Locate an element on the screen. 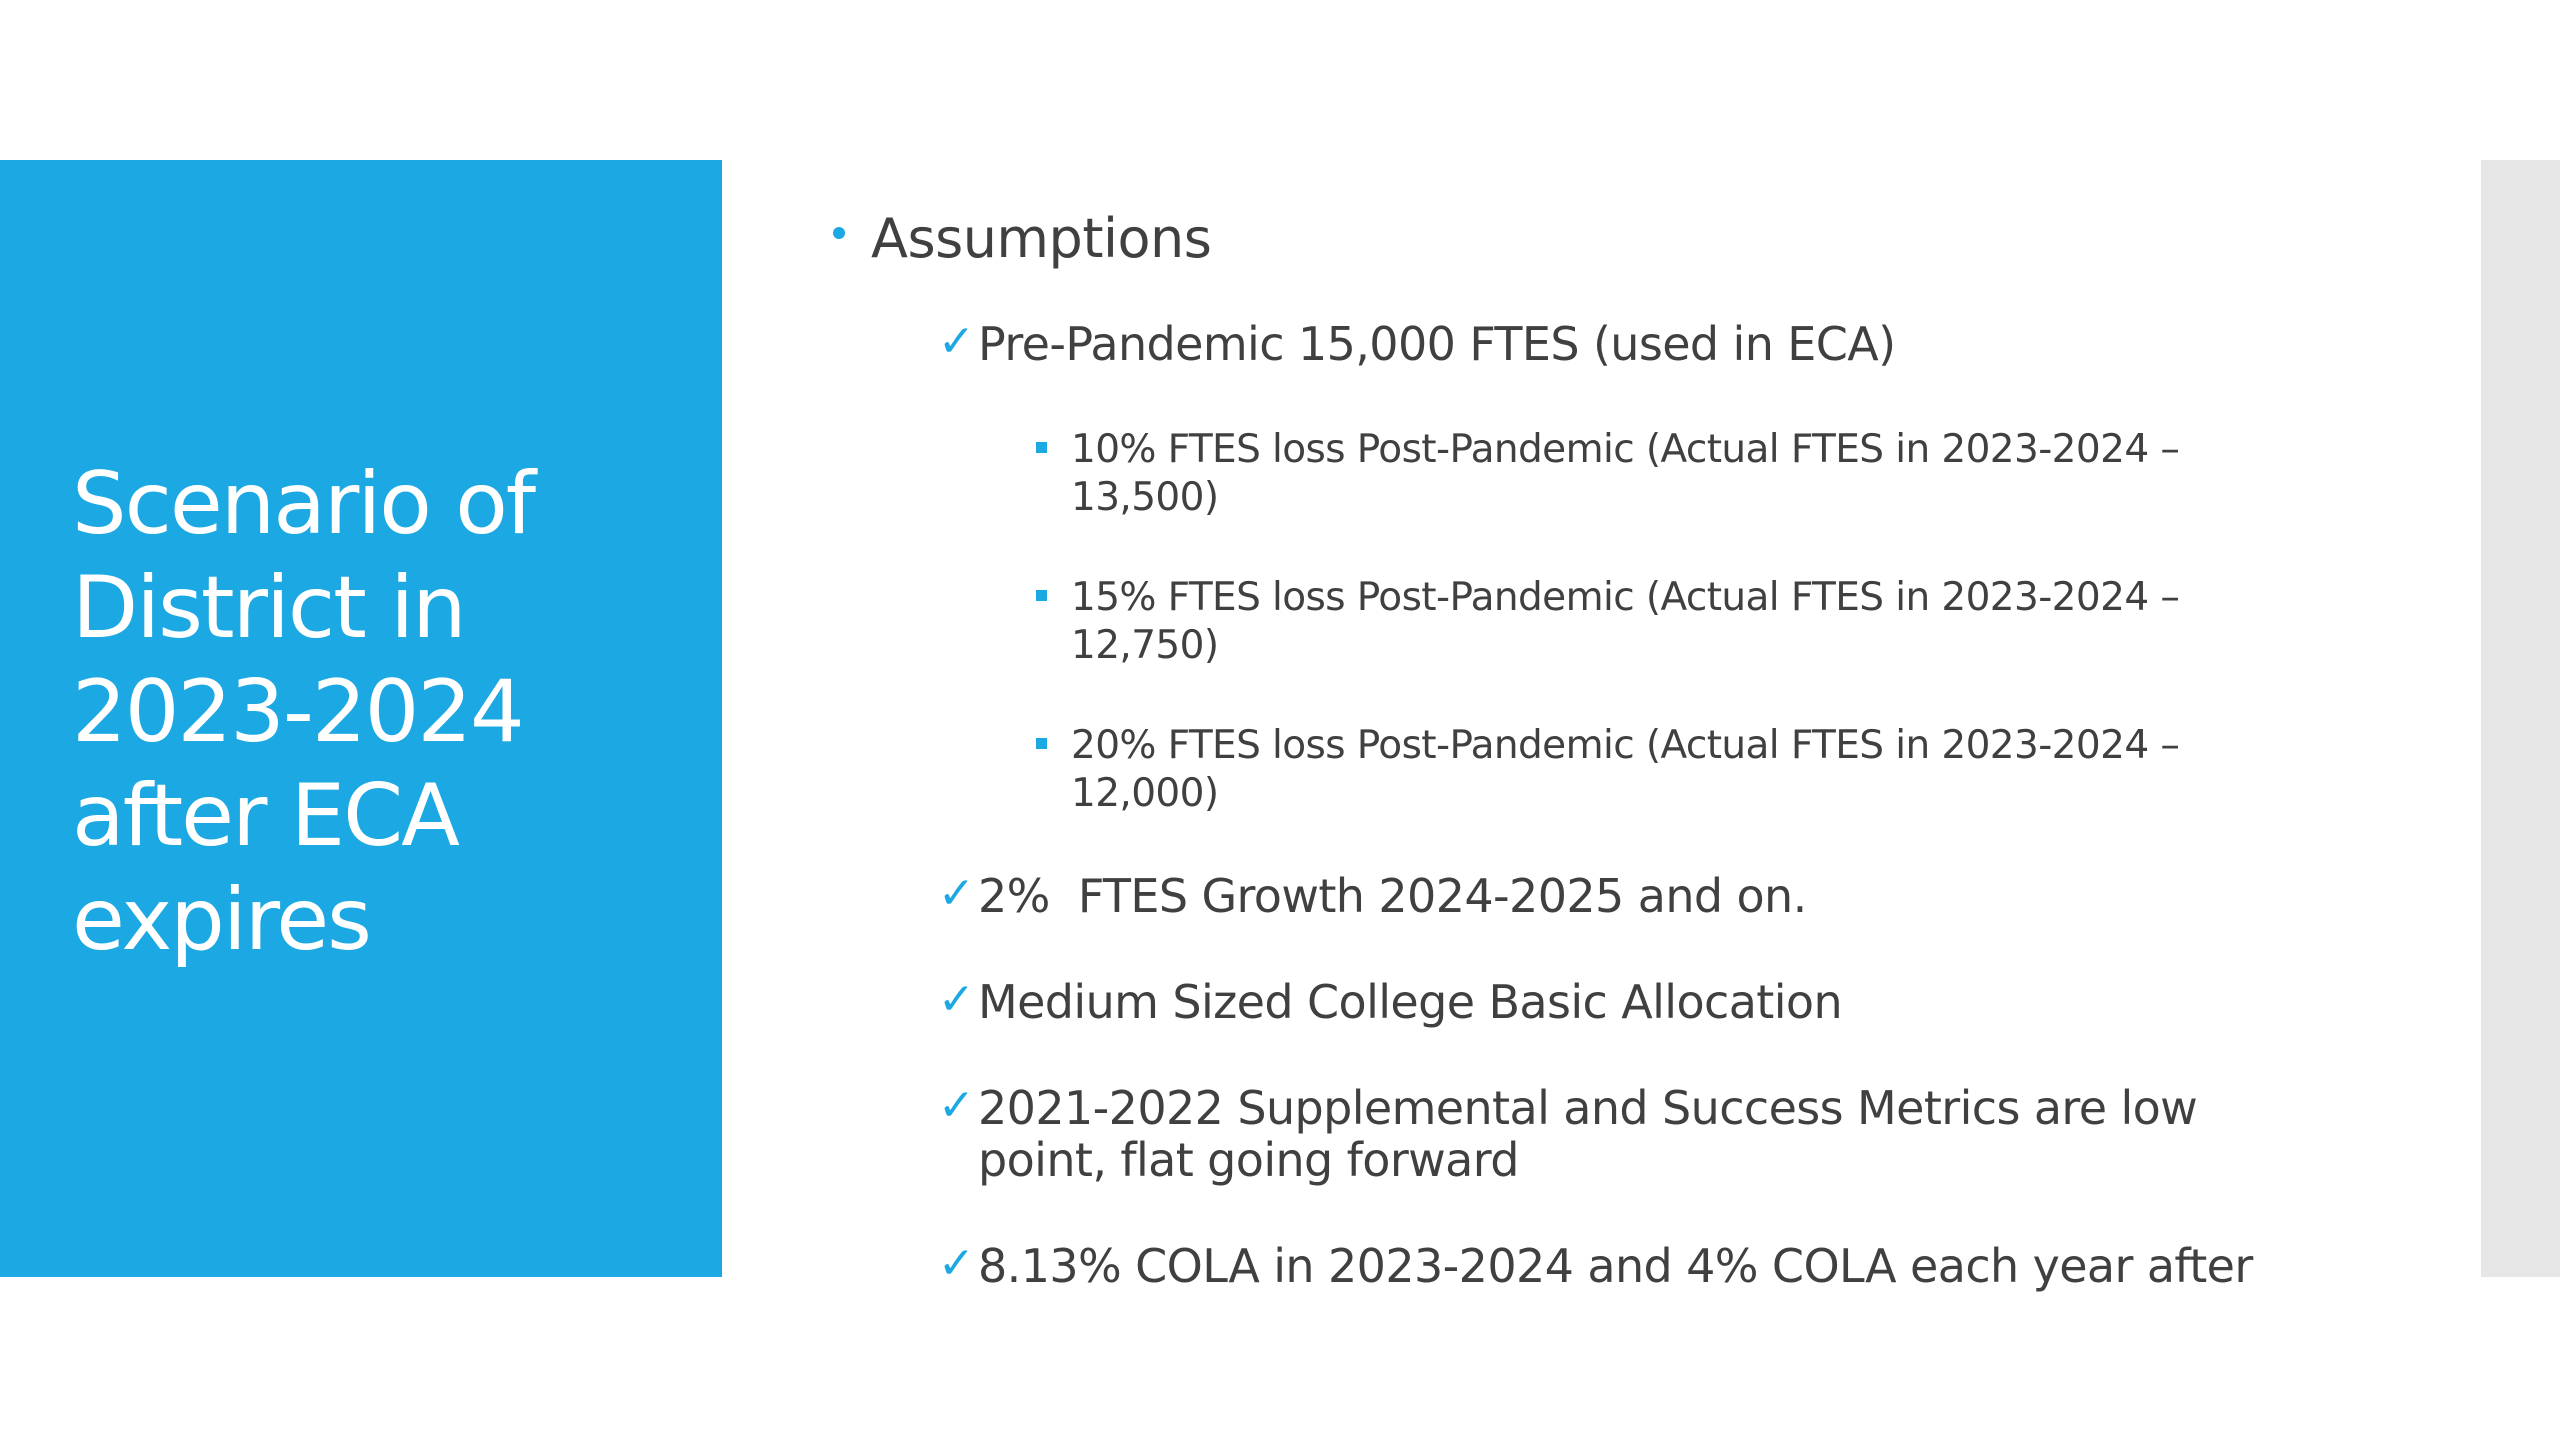 Image resolution: width=2560 pixels, height=1440 pixels. round-bullet-icon is located at coordinates (839, 233).